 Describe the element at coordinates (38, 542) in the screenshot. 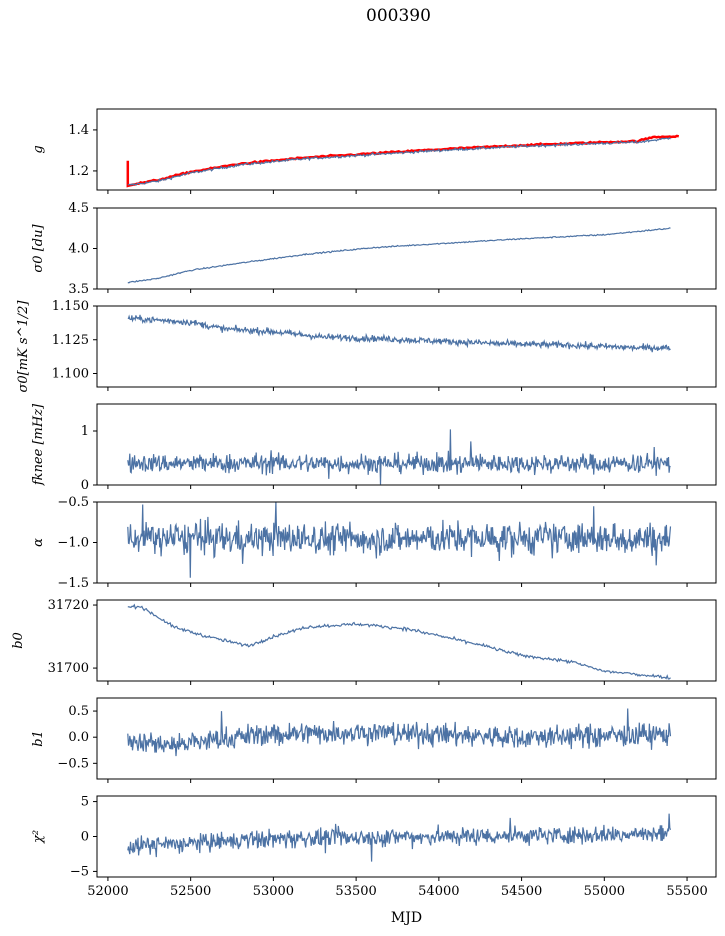

I see `y-axis-label: α` at that location.